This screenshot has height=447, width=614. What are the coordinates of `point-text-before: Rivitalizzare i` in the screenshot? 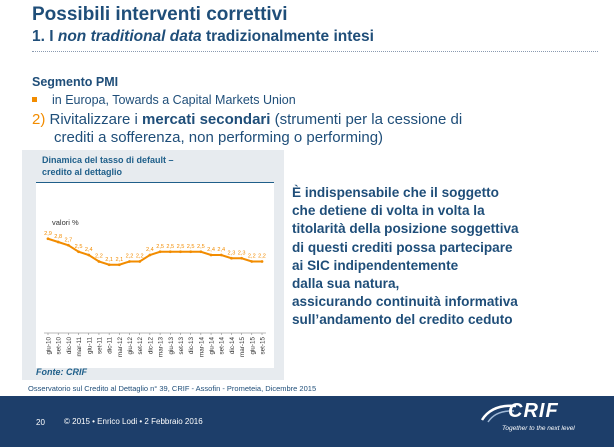 It's located at (94, 119).